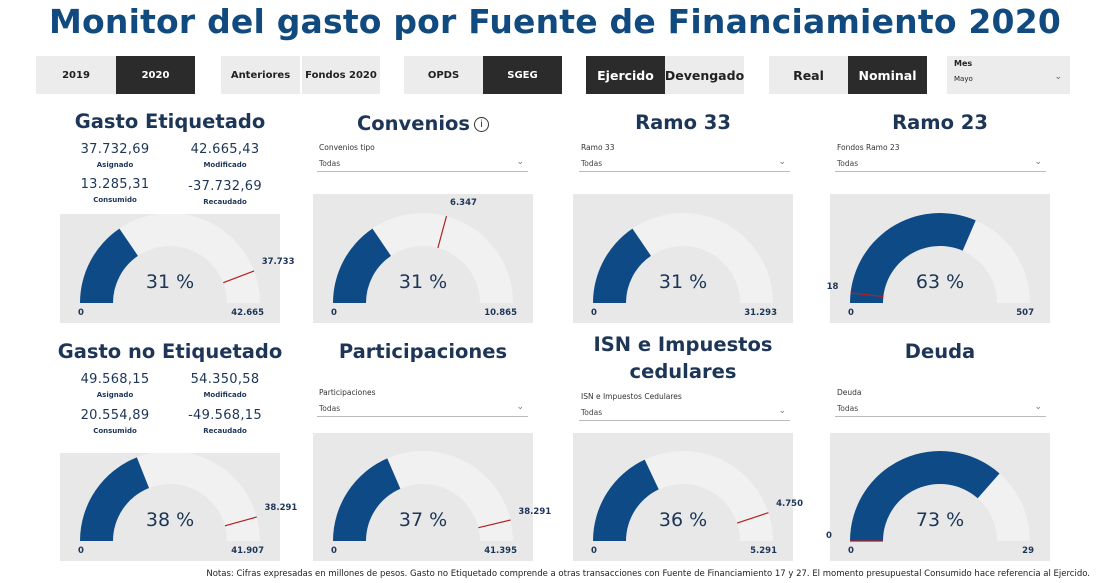  Describe the element at coordinates (463, 203) in the screenshot. I see `gauge-target-label: 6.347` at that location.